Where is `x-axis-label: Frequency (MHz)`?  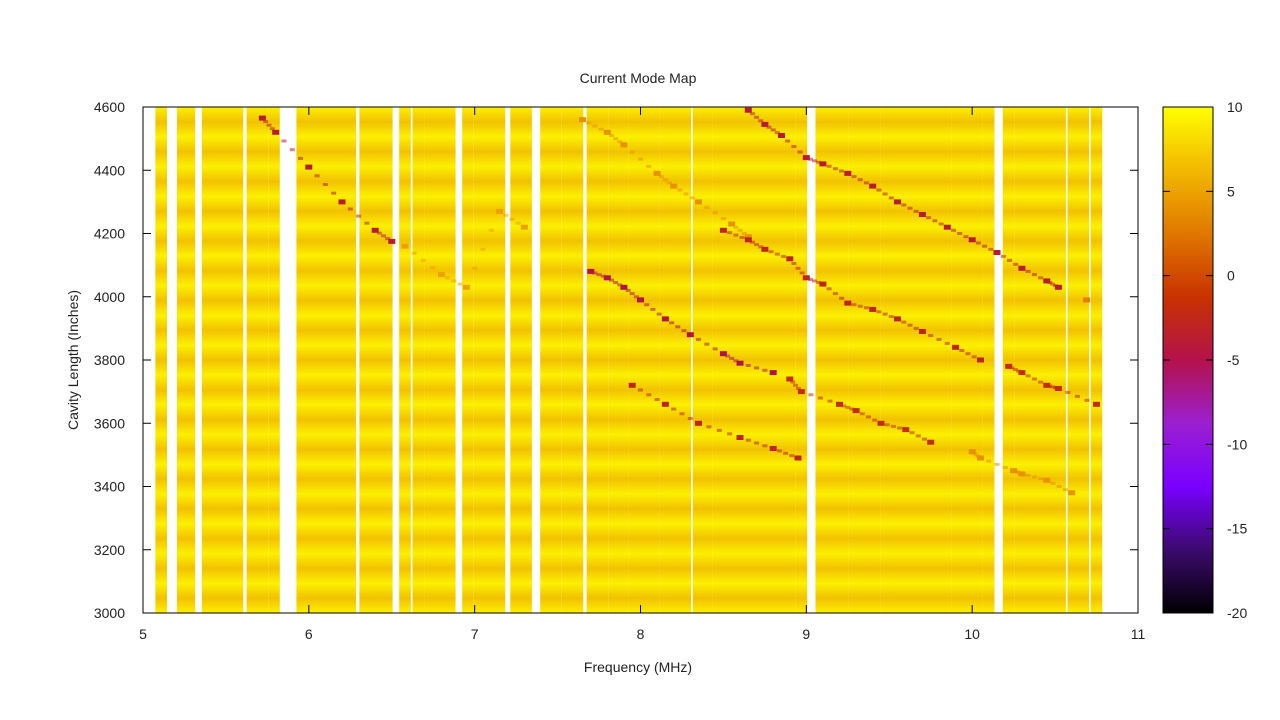 x-axis-label: Frequency (MHz) is located at coordinates (638, 667).